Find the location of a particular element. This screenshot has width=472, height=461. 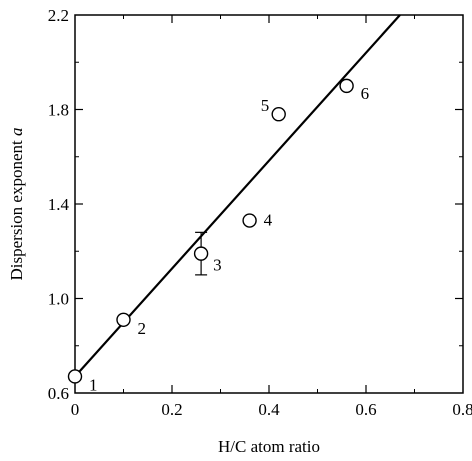

data-point-label: 1 is located at coordinates (93, 384).